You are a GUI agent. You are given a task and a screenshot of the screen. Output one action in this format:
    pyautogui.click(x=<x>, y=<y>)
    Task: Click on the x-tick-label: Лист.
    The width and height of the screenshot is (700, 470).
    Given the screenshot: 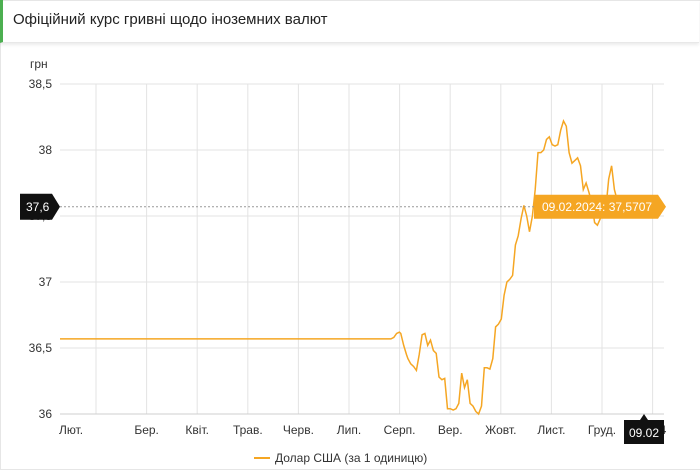 What is the action you would take?
    pyautogui.click(x=551, y=430)
    